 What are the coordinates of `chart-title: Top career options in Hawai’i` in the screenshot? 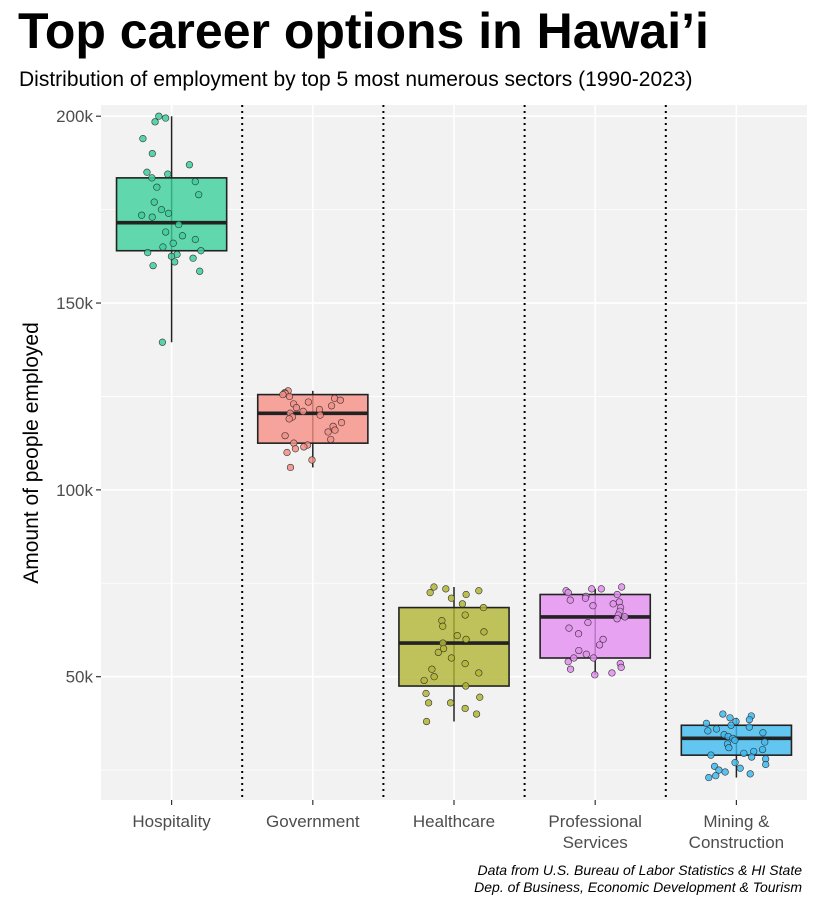 It's located at (363, 31).